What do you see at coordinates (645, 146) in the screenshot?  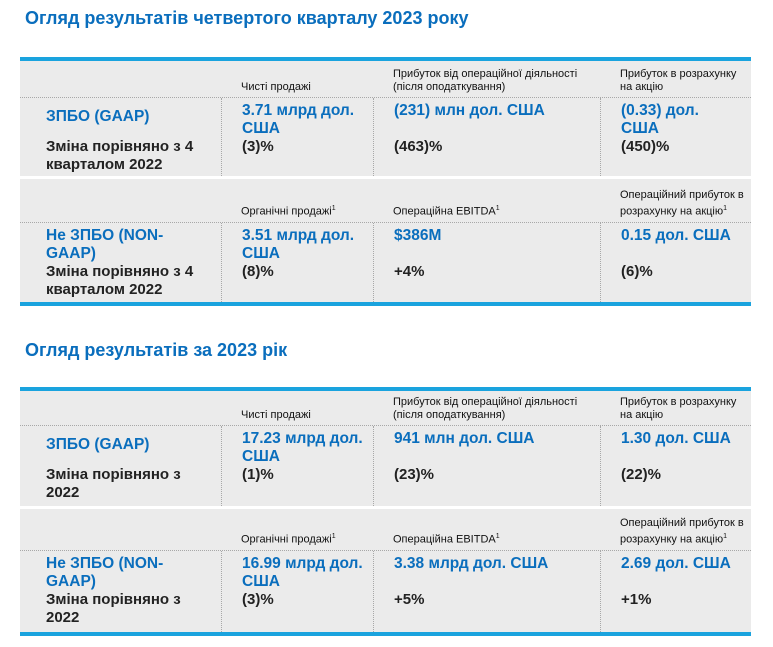 I see `change-value: (450)%` at bounding box center [645, 146].